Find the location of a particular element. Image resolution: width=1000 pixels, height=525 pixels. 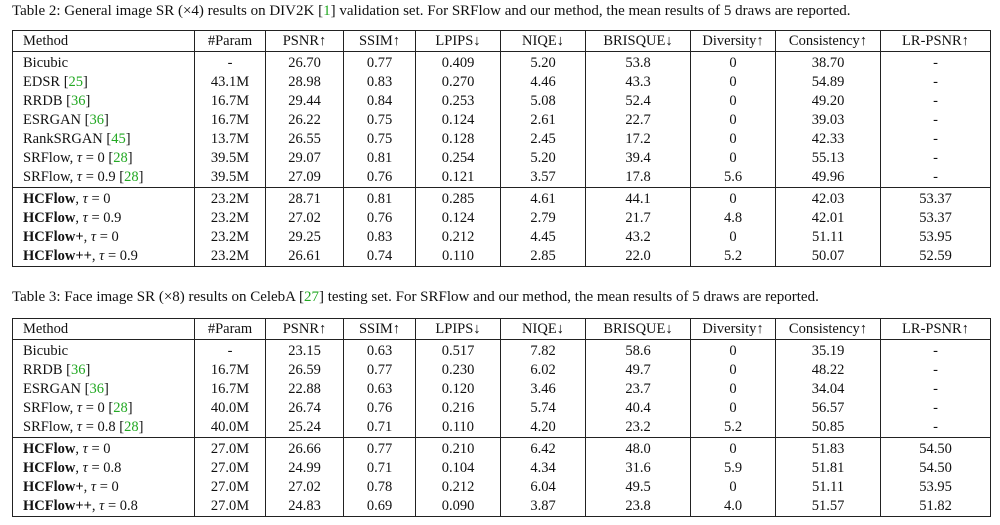

value-cell: 42.01 is located at coordinates (828, 218).